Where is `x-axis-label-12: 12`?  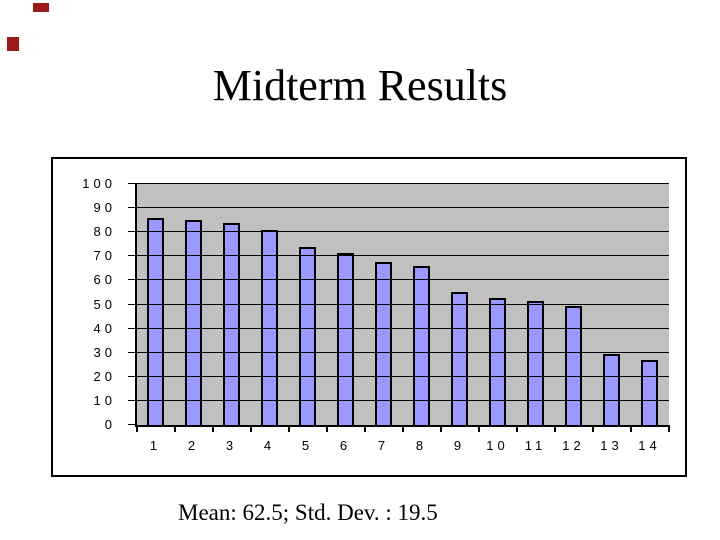
x-axis-label-12: 12 is located at coordinates (573, 445).